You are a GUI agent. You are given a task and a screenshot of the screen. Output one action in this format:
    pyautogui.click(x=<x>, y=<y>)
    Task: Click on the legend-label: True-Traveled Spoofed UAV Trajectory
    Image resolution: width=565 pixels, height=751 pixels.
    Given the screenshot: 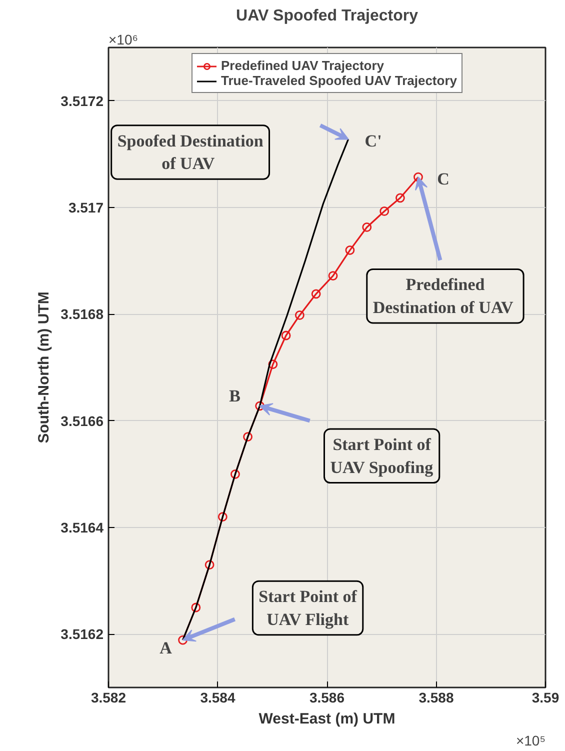 What is the action you would take?
    pyautogui.click(x=339, y=80)
    